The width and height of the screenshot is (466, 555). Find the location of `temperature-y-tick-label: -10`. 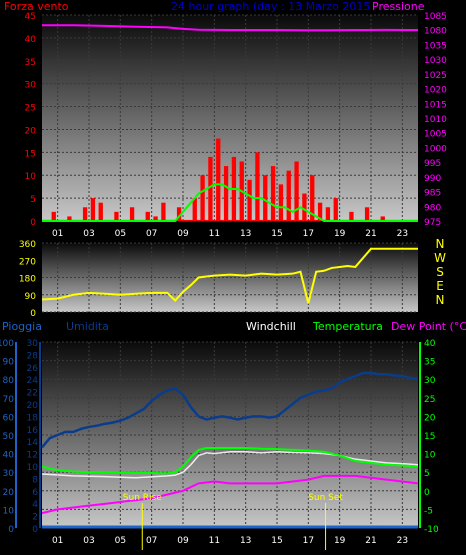

temperature-y-tick-label: -10 is located at coordinates (431, 530).